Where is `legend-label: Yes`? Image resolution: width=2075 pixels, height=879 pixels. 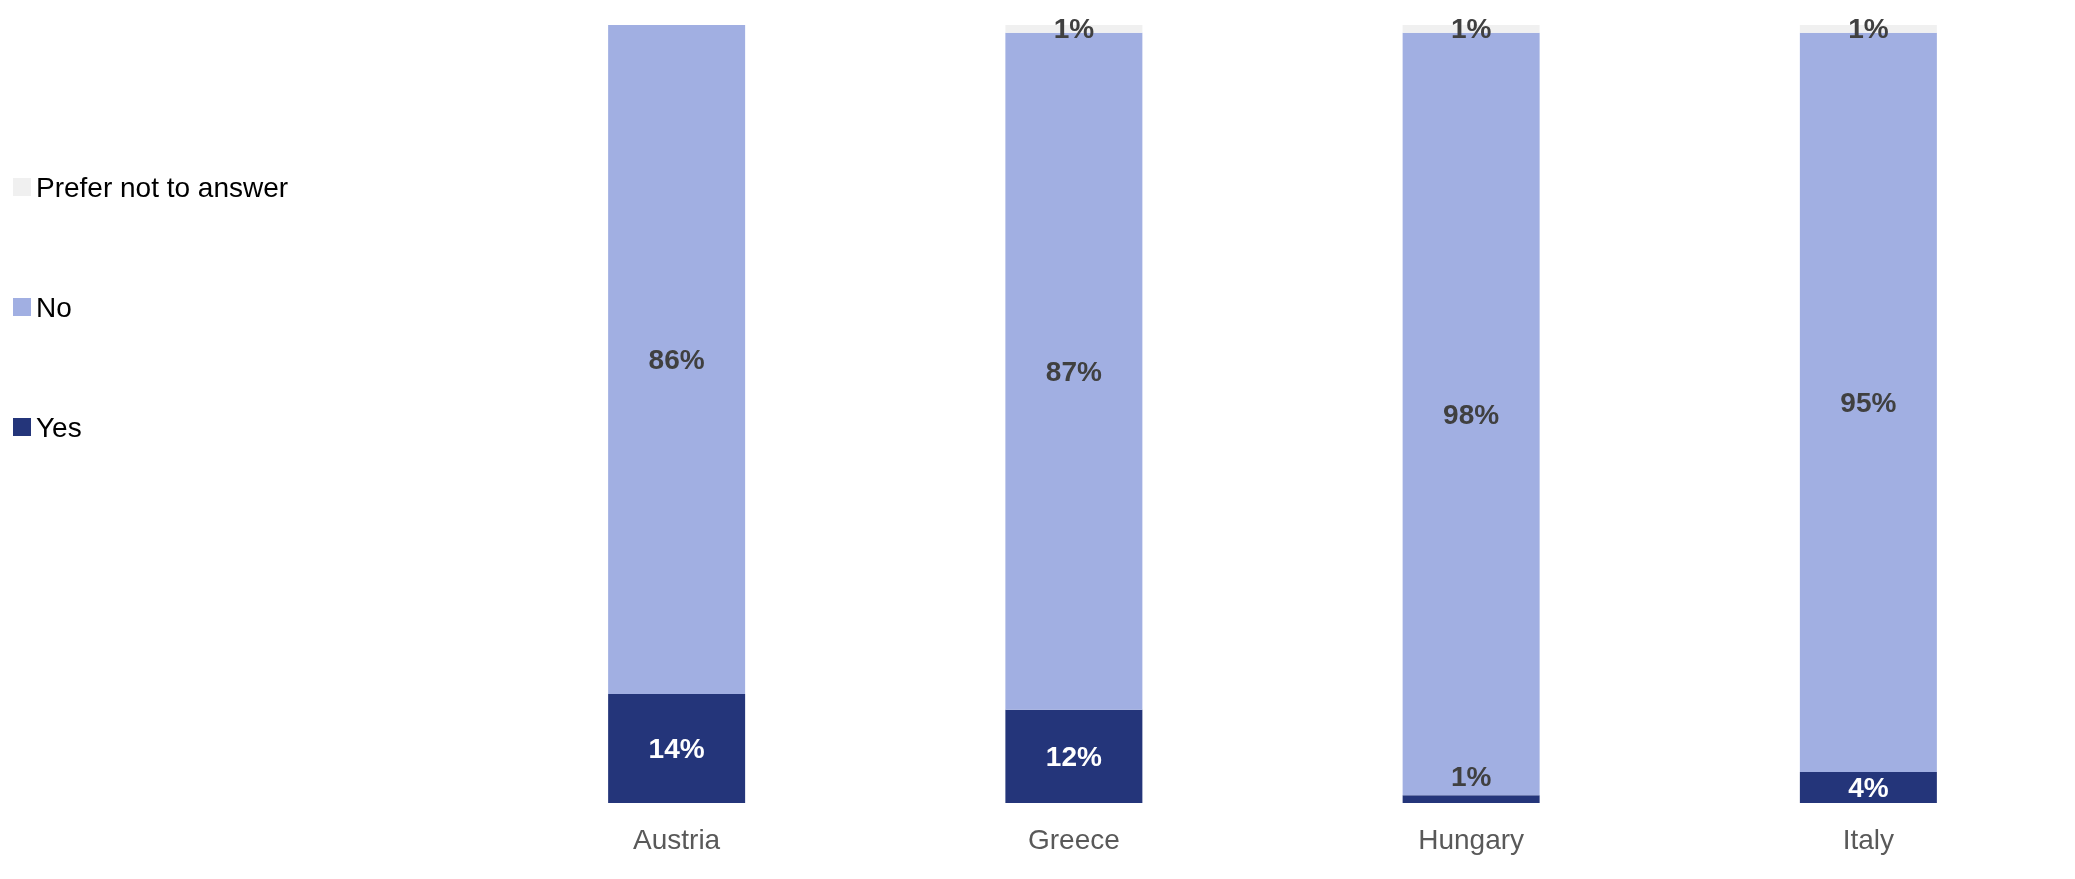 legend-label: Yes is located at coordinates (59, 427).